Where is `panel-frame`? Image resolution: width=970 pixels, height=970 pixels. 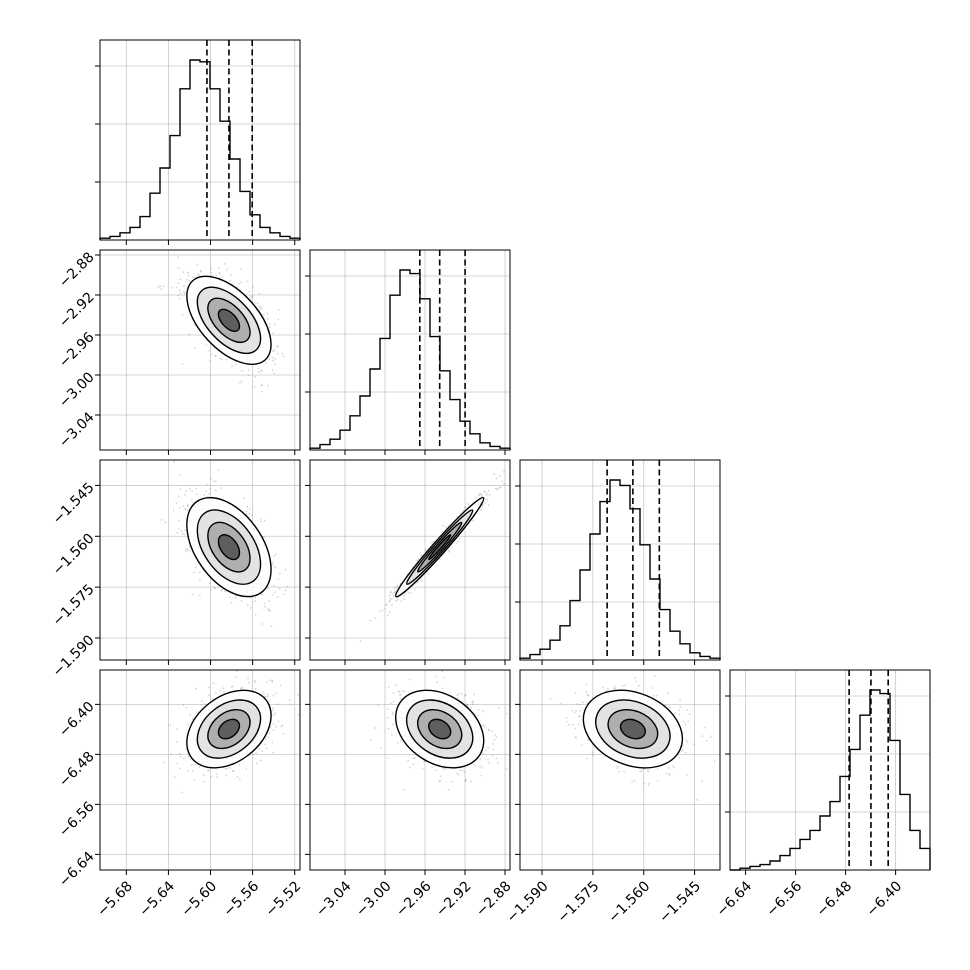
panel-frame is located at coordinates (200, 350).